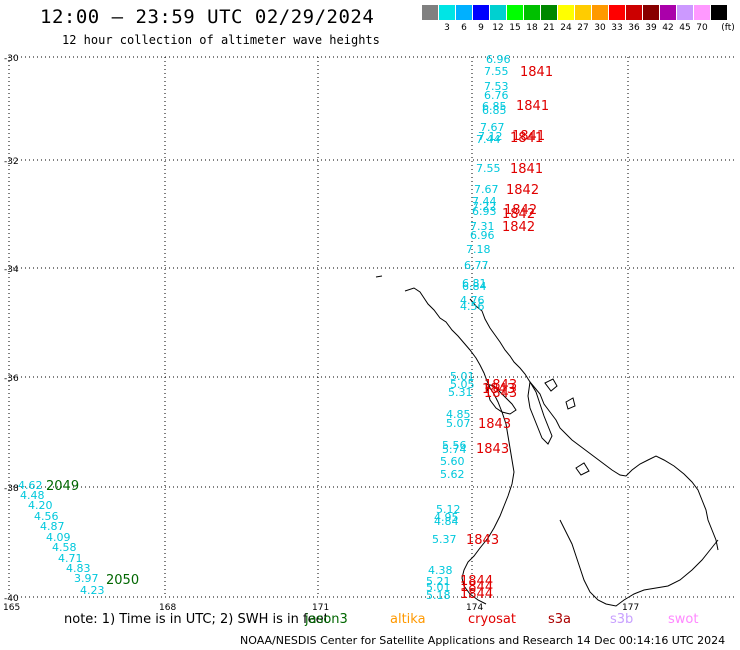  What do you see at coordinates (460, 392) in the screenshot?
I see `wave-height-label: 5.31` at bounding box center [460, 392].